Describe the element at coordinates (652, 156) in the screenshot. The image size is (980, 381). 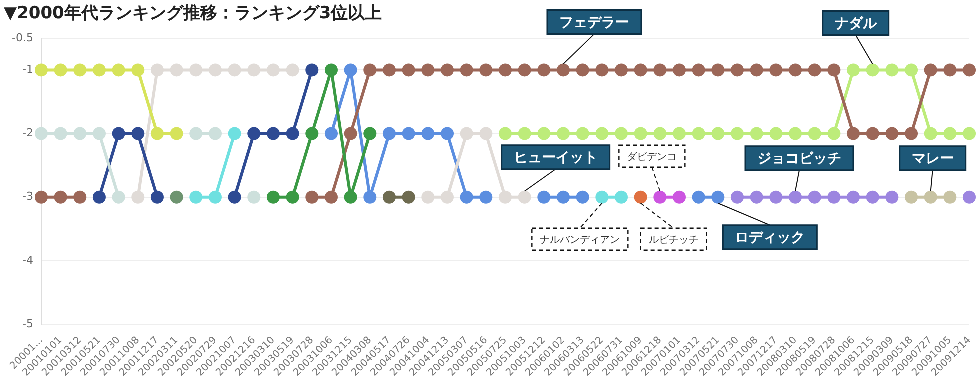
I see `annotation: ダビデンコ` at that location.